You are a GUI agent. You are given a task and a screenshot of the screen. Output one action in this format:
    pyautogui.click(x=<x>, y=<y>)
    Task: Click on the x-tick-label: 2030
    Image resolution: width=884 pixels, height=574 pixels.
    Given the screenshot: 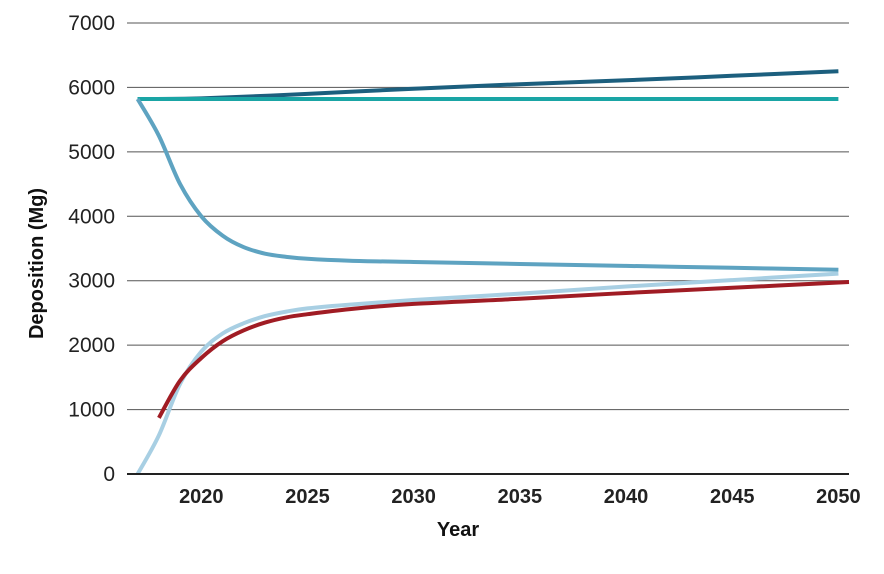 What is the action you would take?
    pyautogui.click(x=413, y=497)
    